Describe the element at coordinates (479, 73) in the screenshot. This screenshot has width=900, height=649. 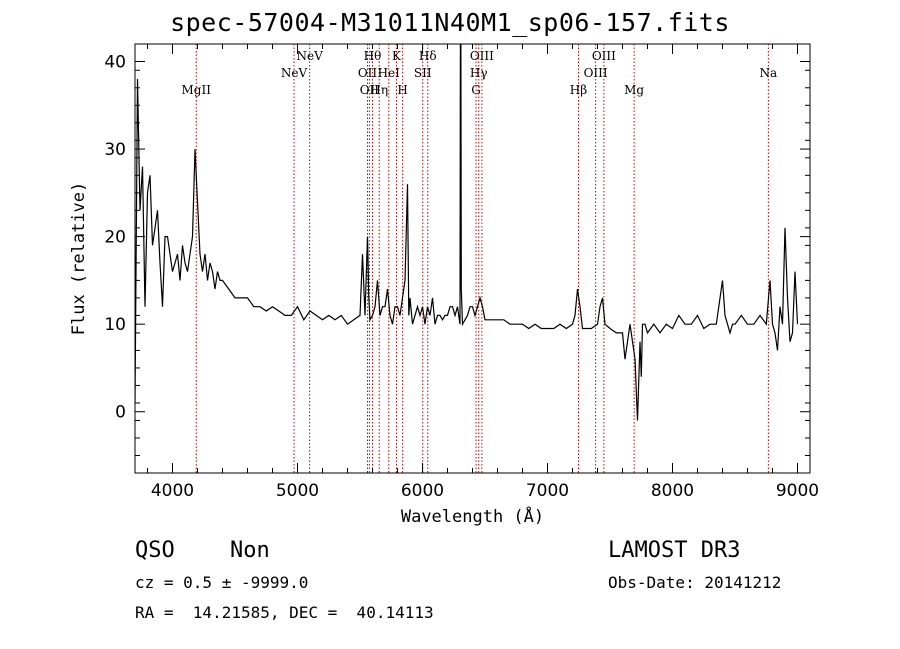
I see `line-label-13: Hγ` at that location.